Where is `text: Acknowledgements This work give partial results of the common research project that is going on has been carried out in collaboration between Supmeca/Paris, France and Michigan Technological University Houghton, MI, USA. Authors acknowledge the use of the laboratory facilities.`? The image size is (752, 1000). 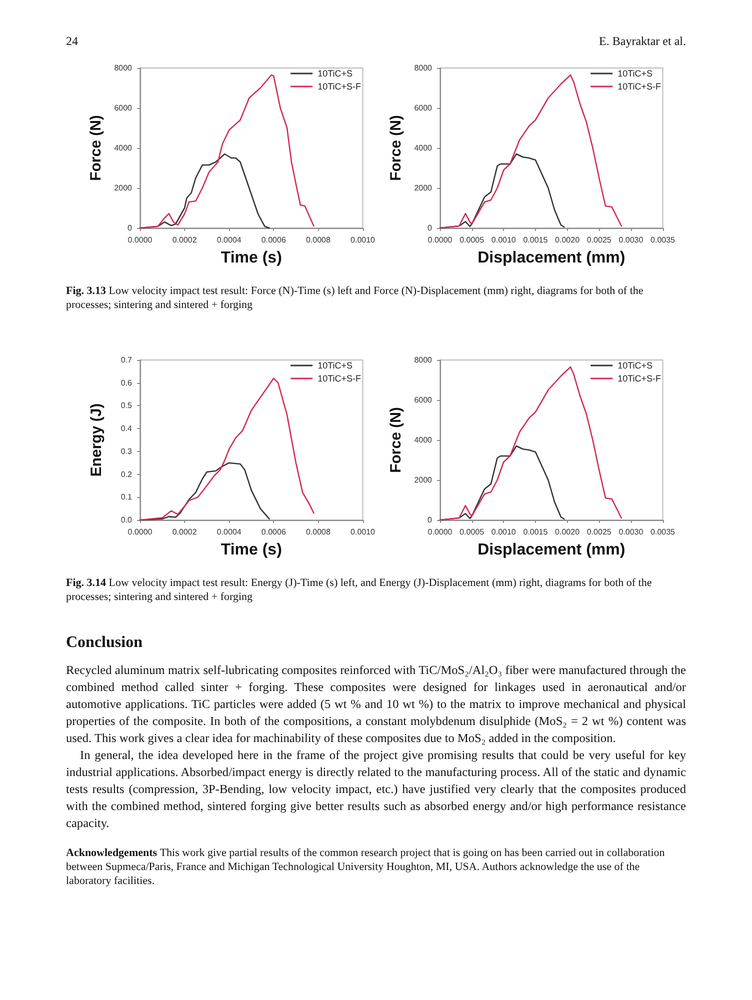 text: Acknowledgements This work give partial results of the common research project that is going on has been carried out in collaboration between Supmeca/Paris, France and Michigan Technological University Houghton, MI, USA. Authors acknowledge the use of the laboratory facilities. is located at coordinates (366, 867).